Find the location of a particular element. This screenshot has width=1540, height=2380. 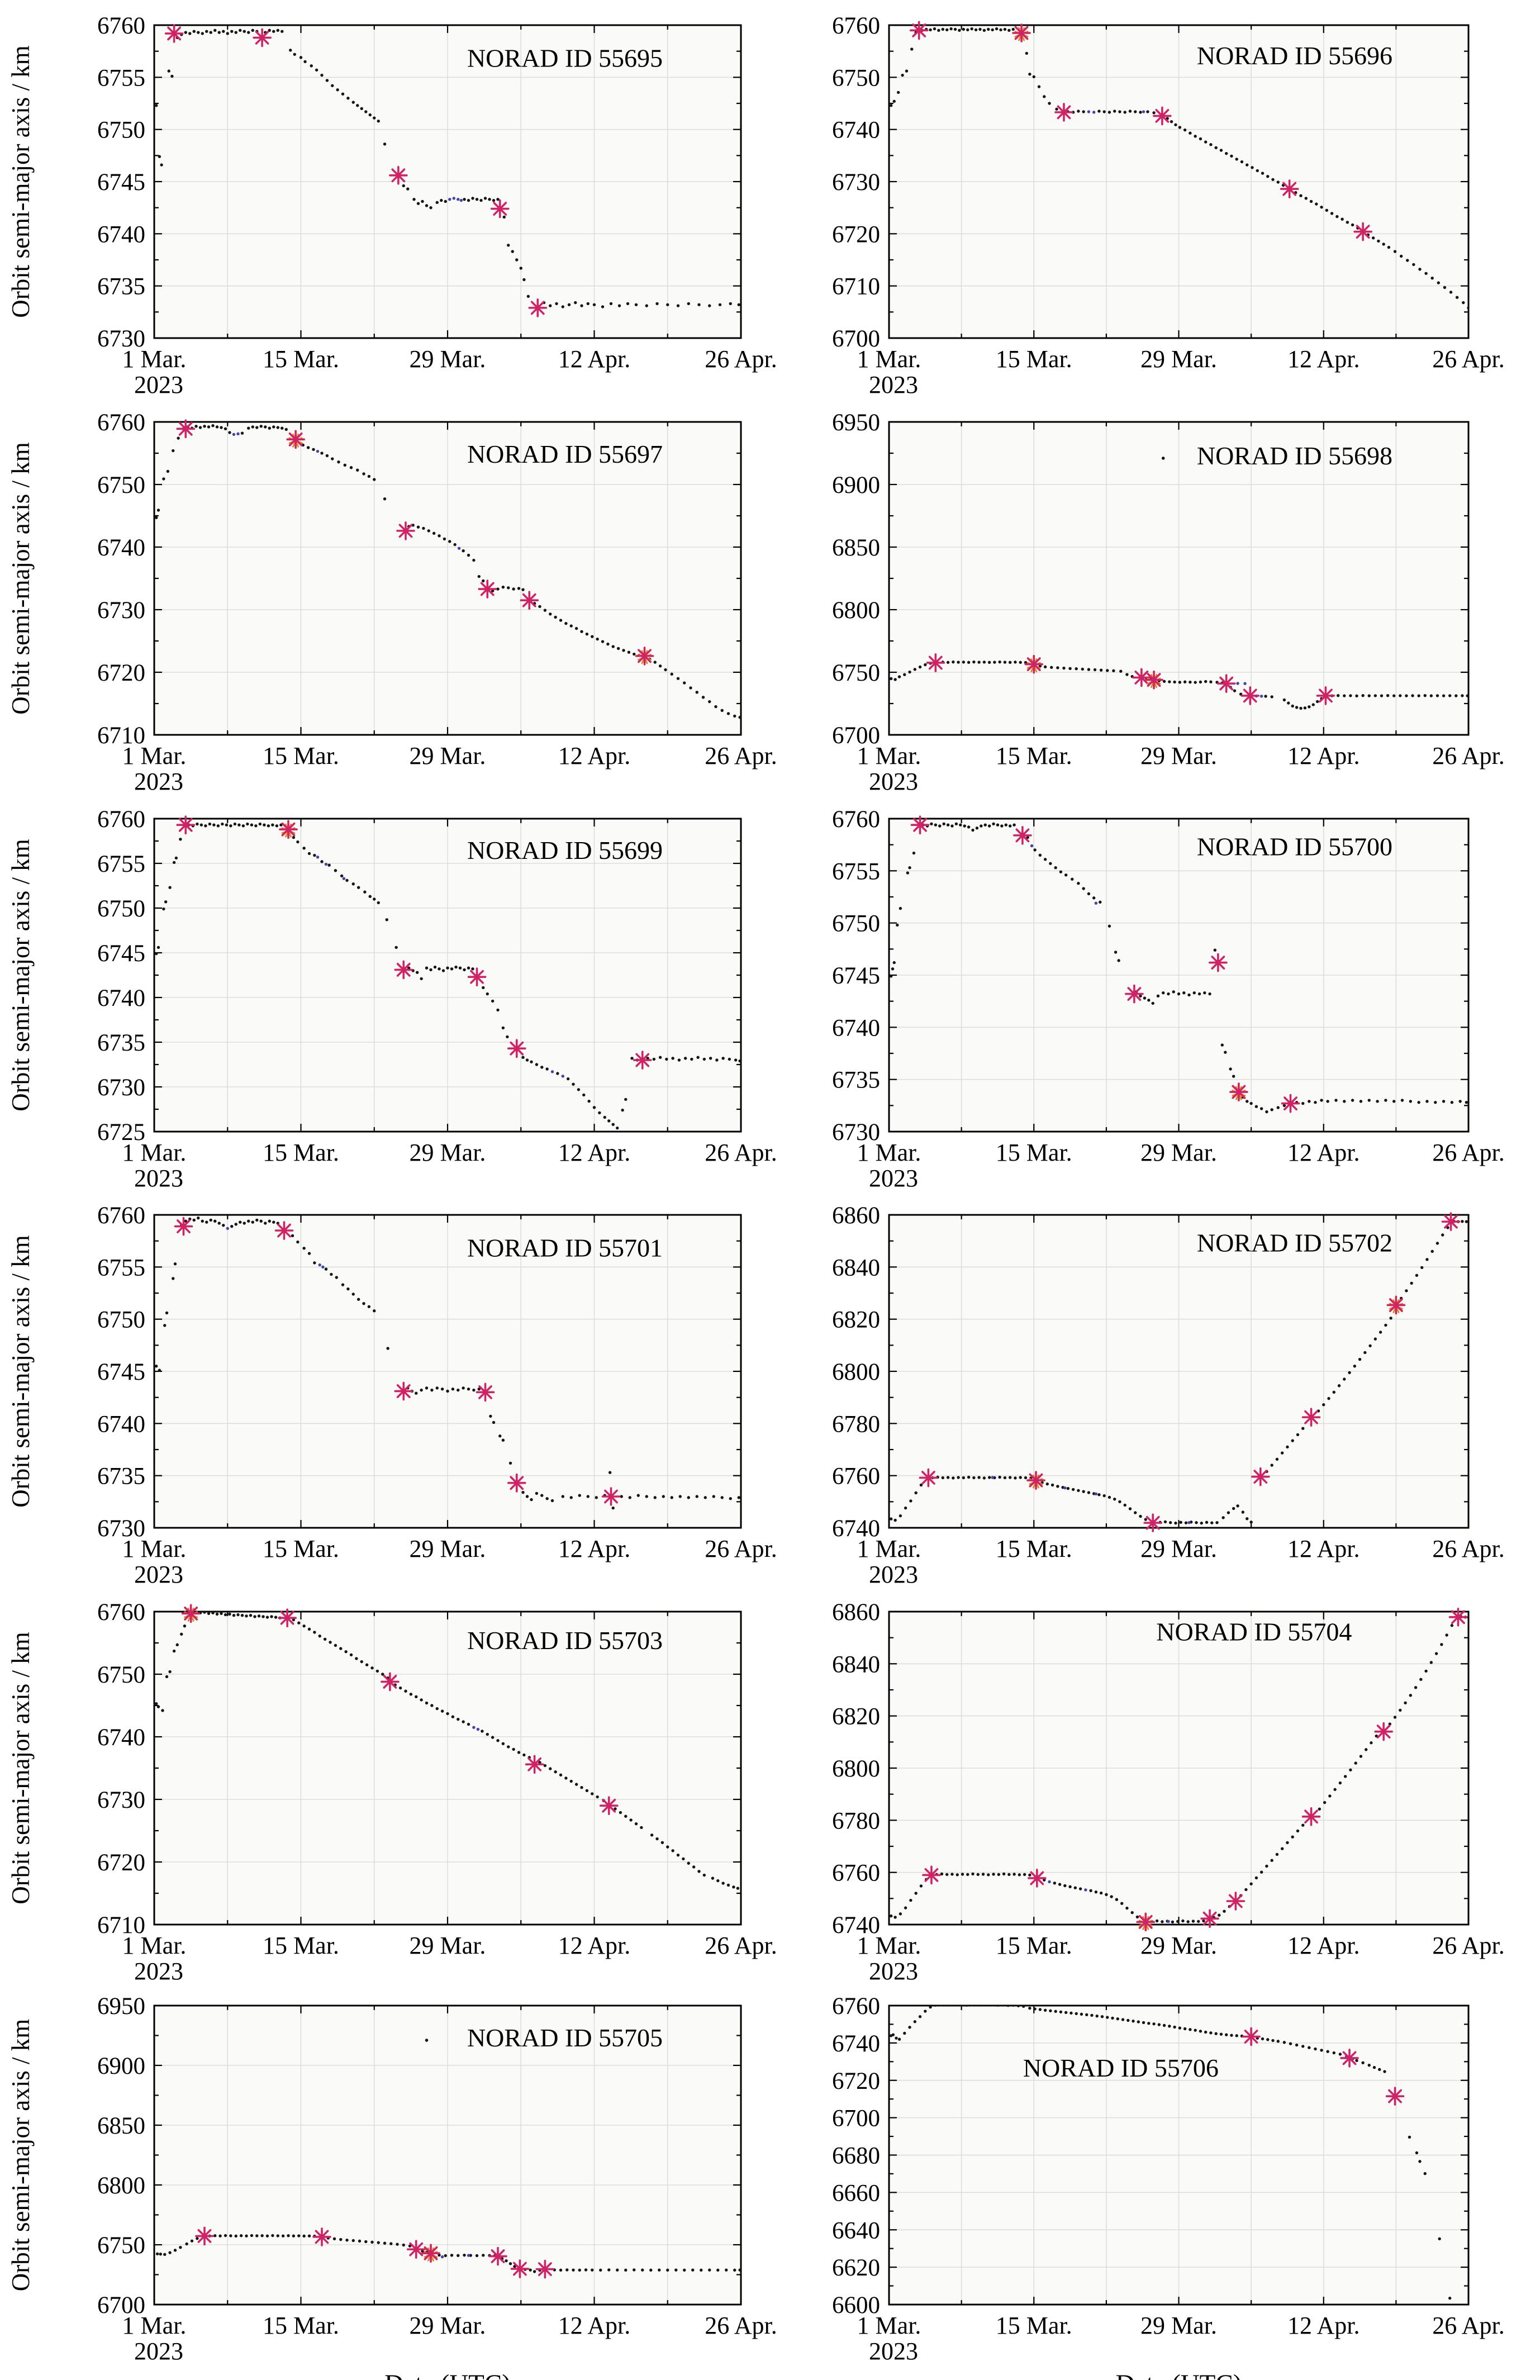

plot-title: NORAD ID 55698 is located at coordinates (1295, 455).